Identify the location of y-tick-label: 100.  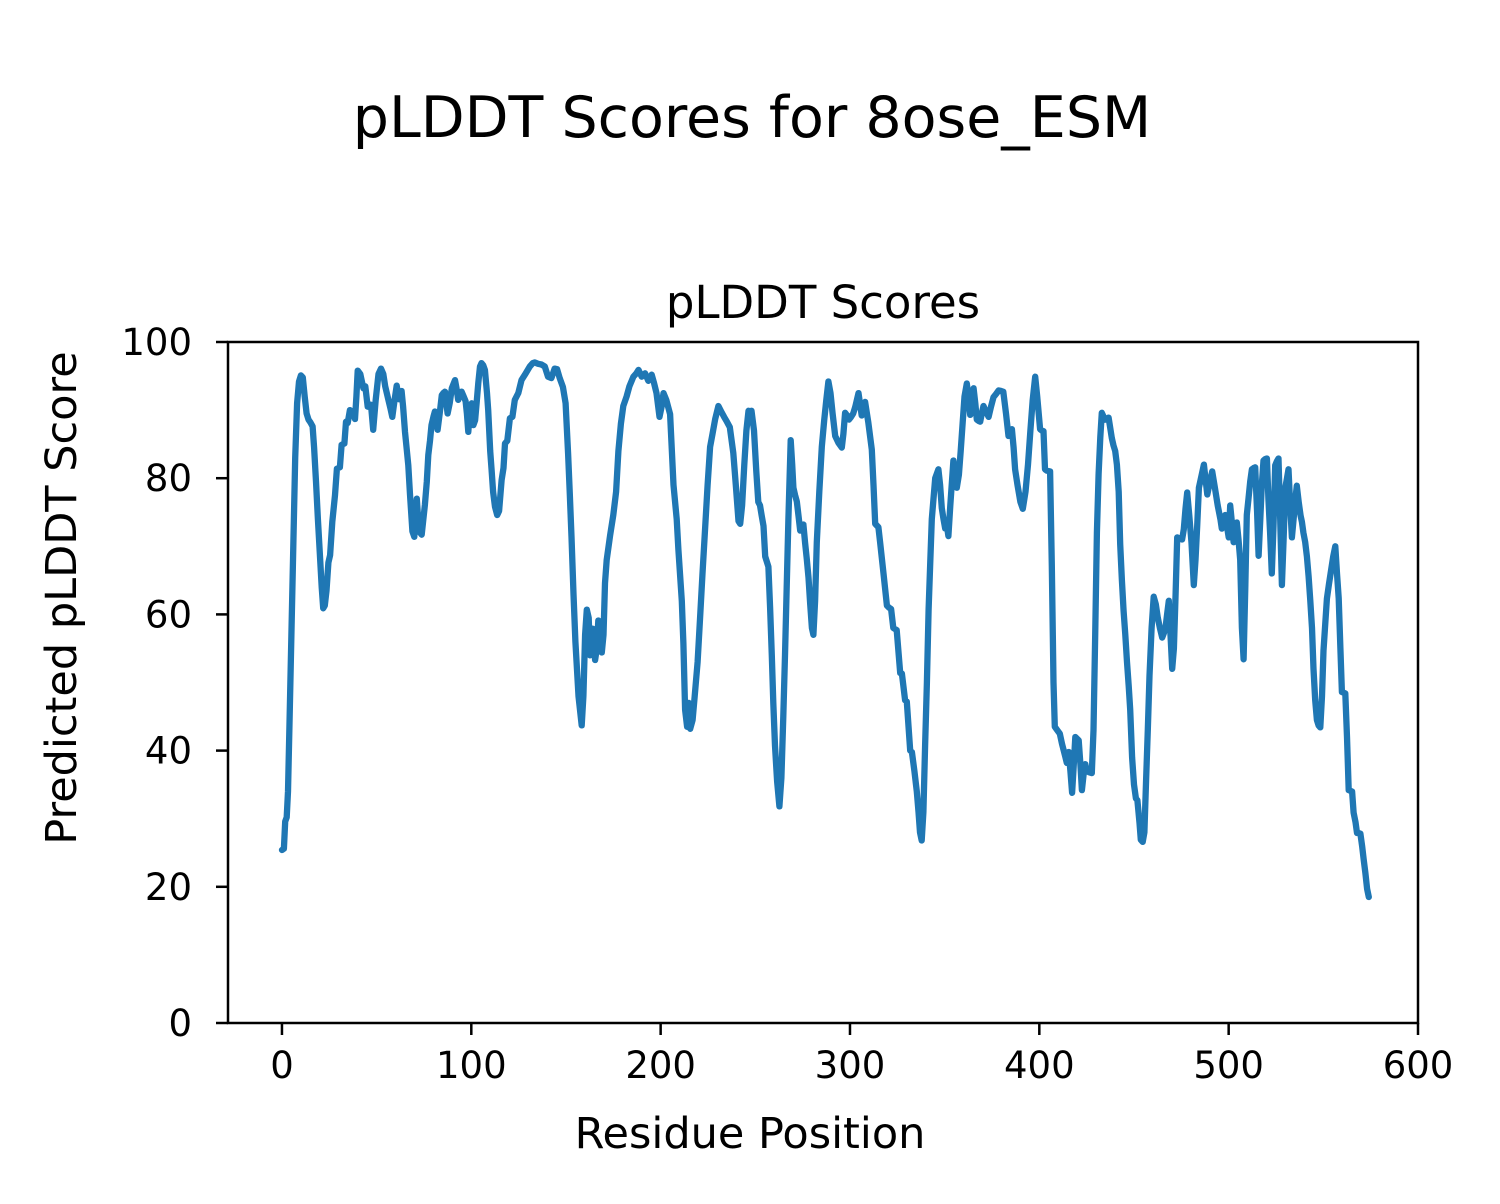
(156, 342).